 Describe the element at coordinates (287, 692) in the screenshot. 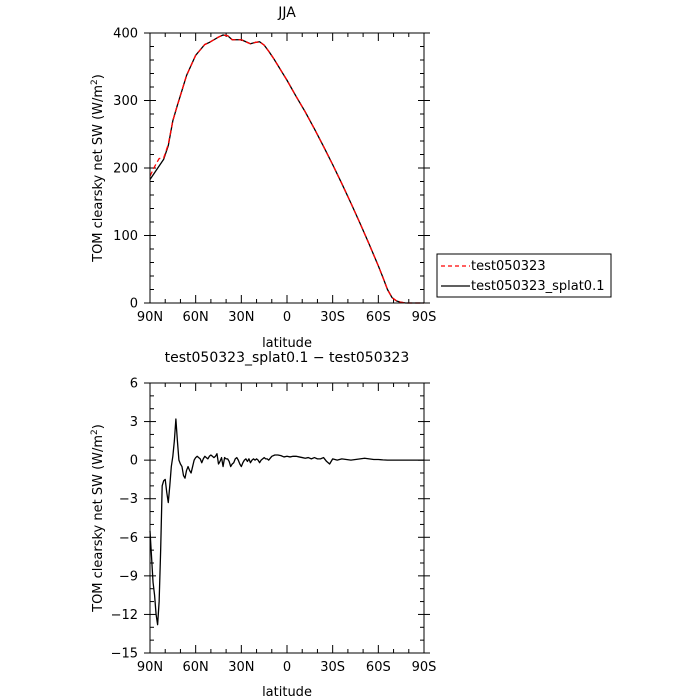

I see `bottom-x-axis-label: latitude` at that location.